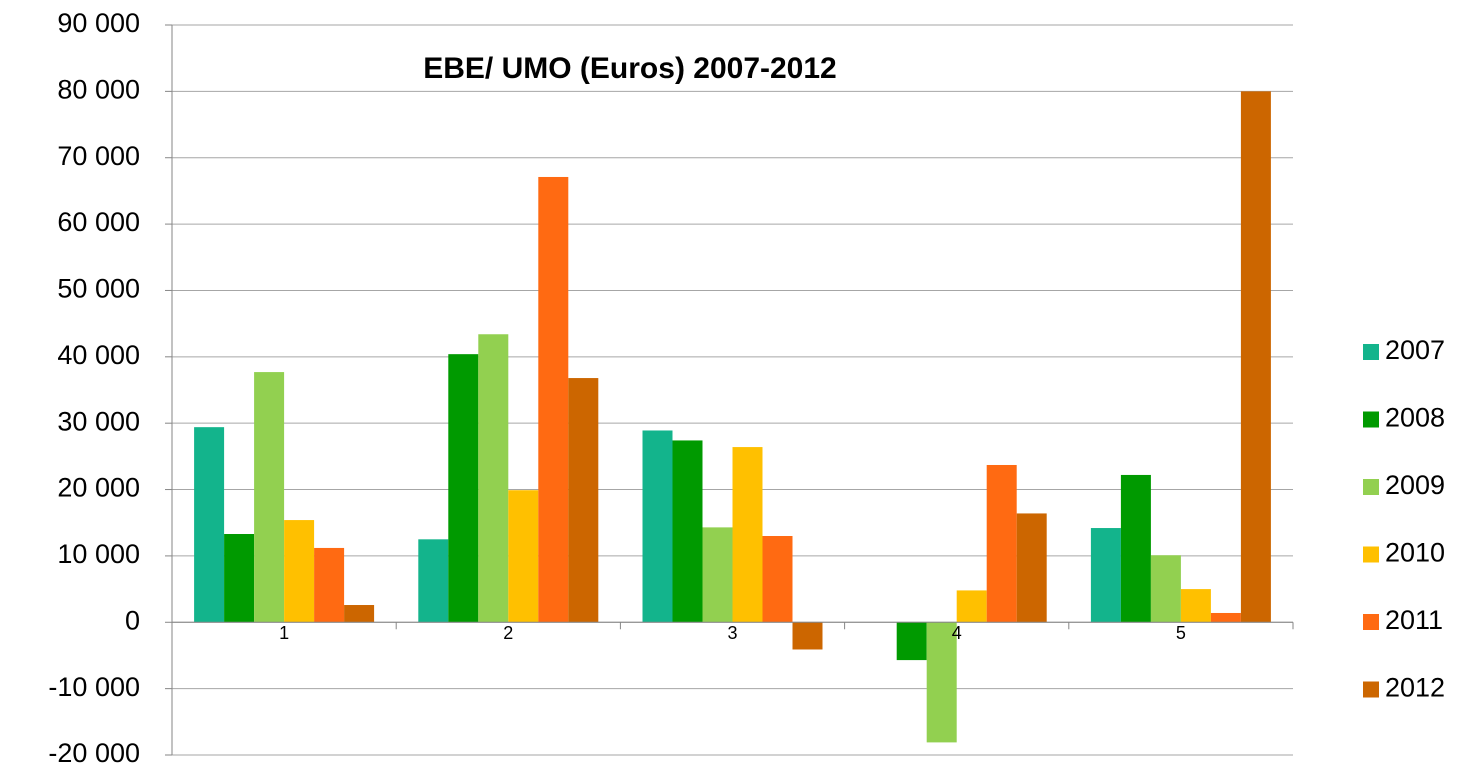 This screenshot has height=770, width=1482. What do you see at coordinates (629, 68) in the screenshot?
I see `chart-title: EBE/ UMO (Euros) 2007-2012` at bounding box center [629, 68].